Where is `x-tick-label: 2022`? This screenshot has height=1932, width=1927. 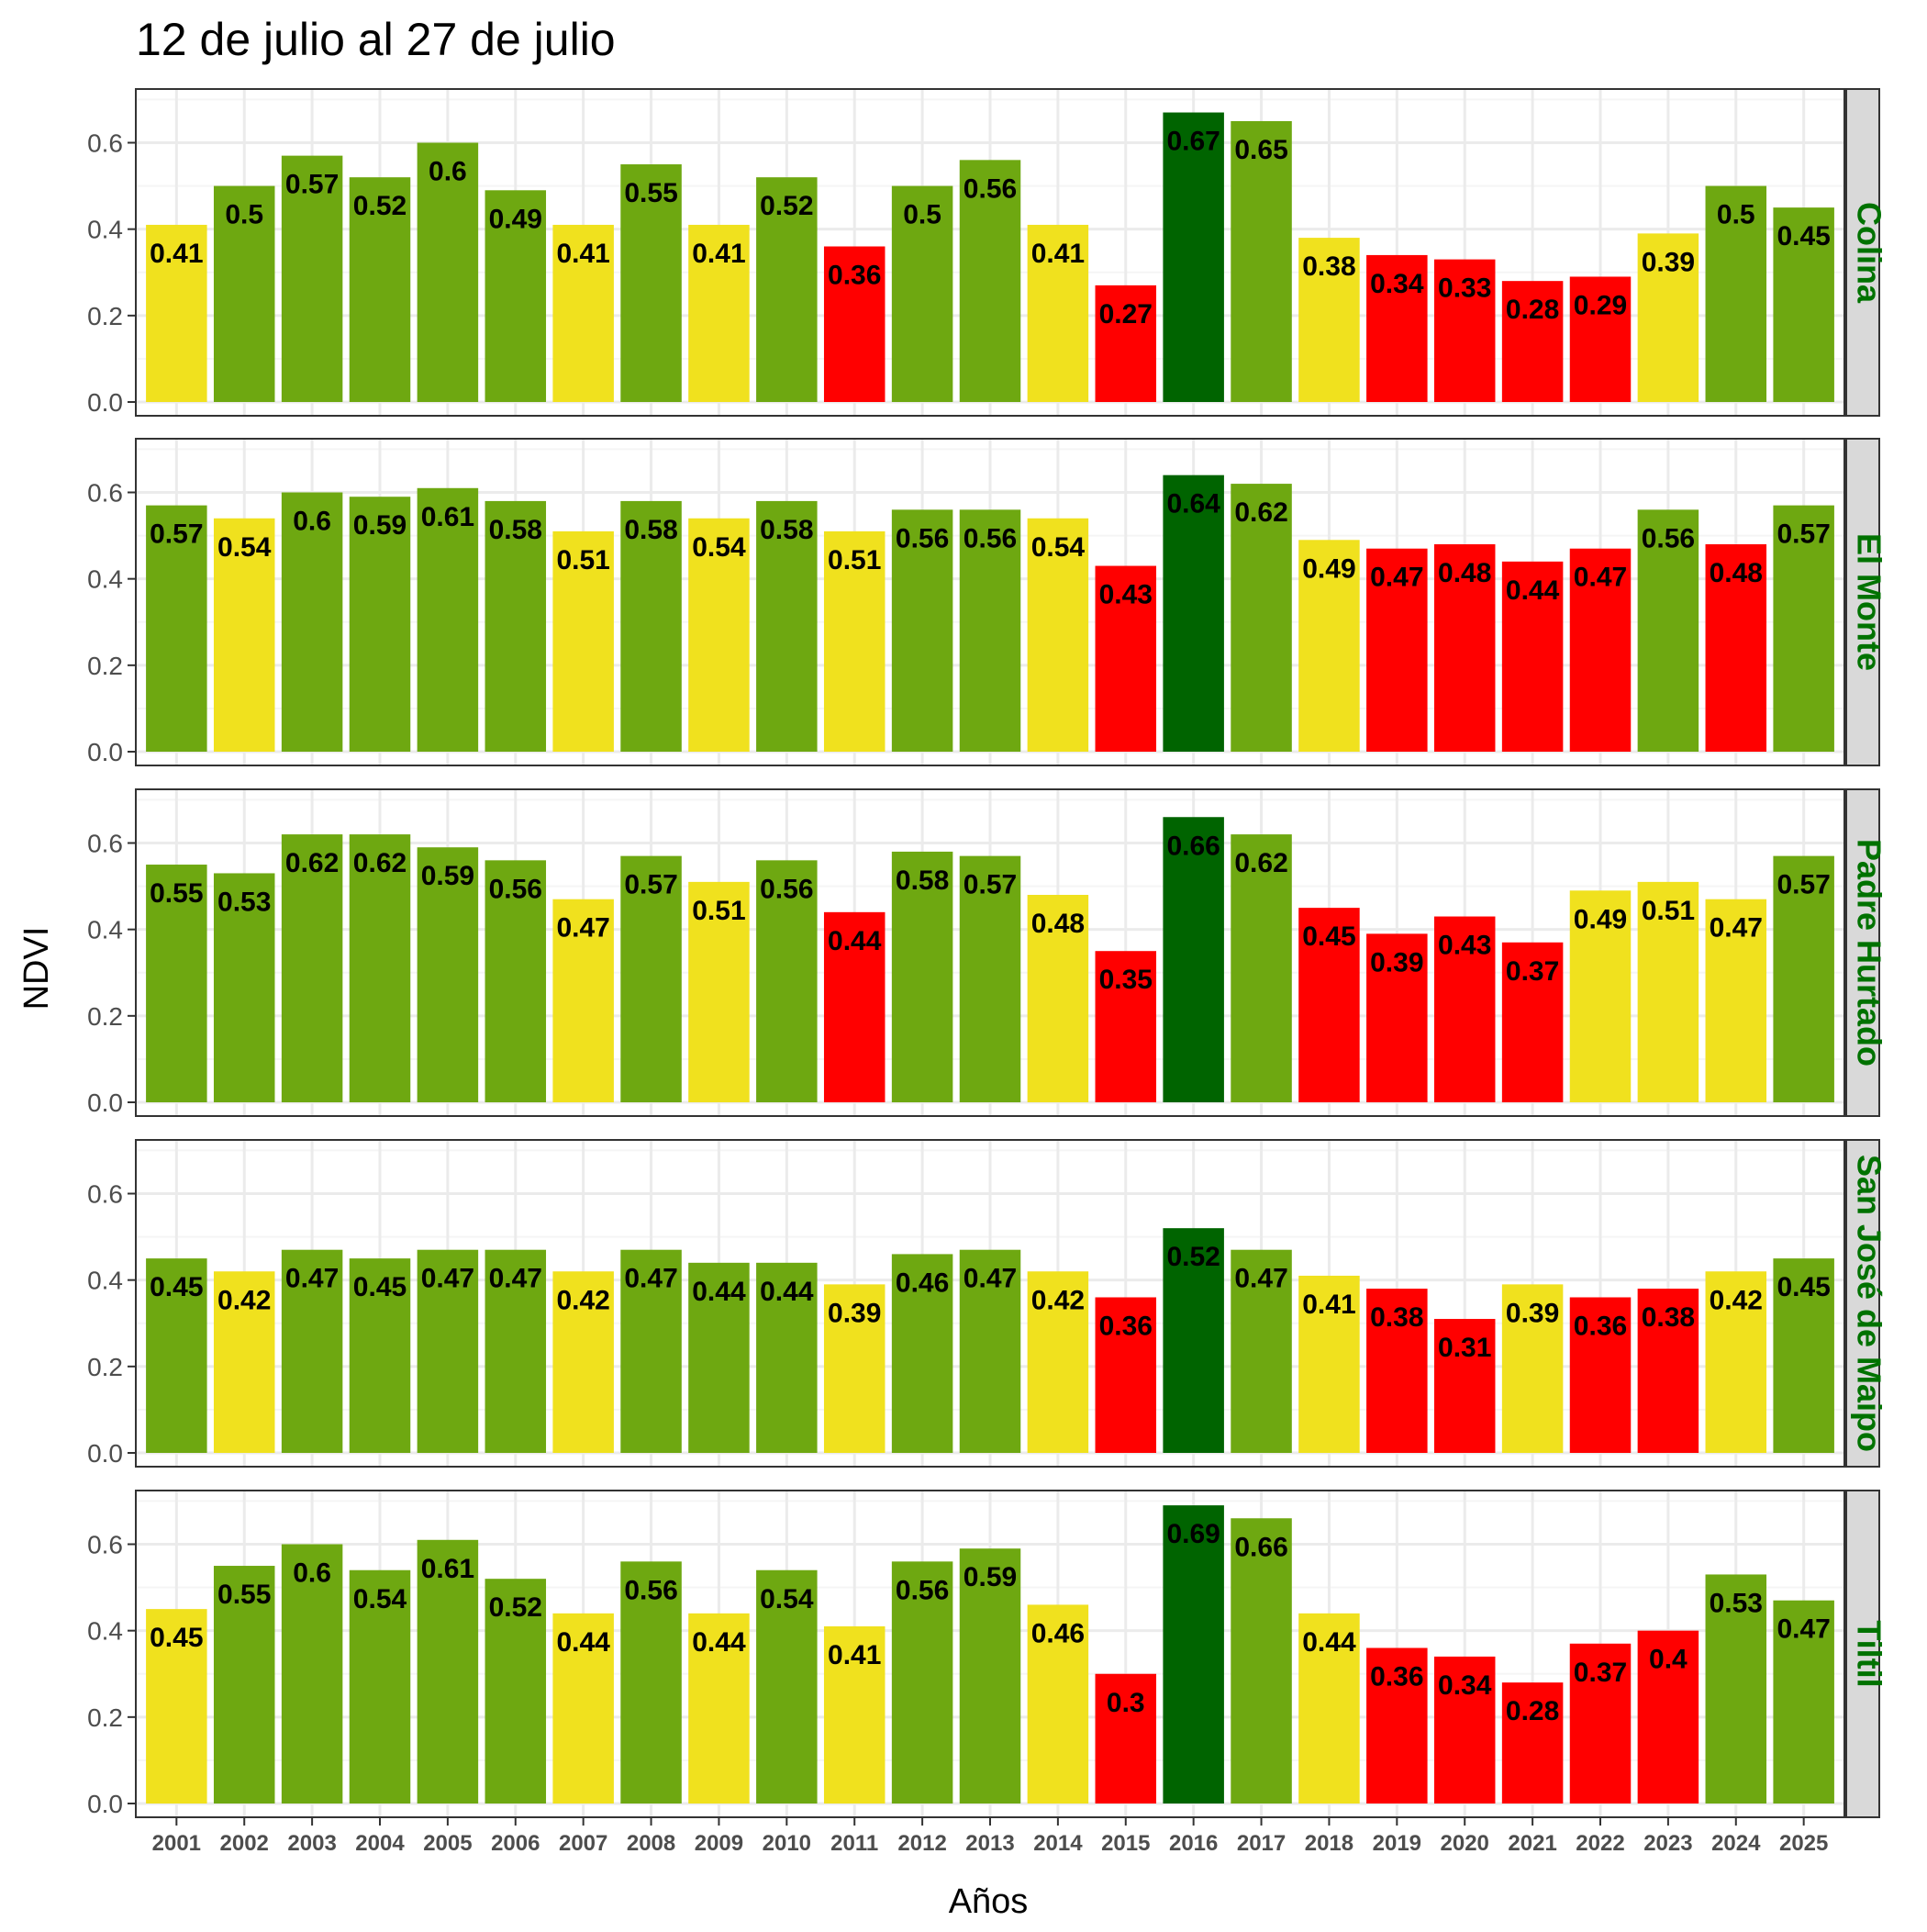
x-tick-label: 2022 is located at coordinates (1600, 1843).